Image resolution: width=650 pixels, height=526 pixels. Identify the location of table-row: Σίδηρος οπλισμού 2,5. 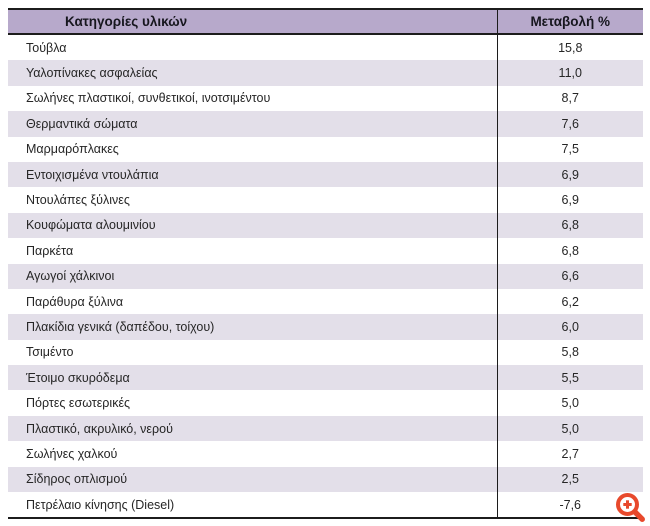
(325, 479).